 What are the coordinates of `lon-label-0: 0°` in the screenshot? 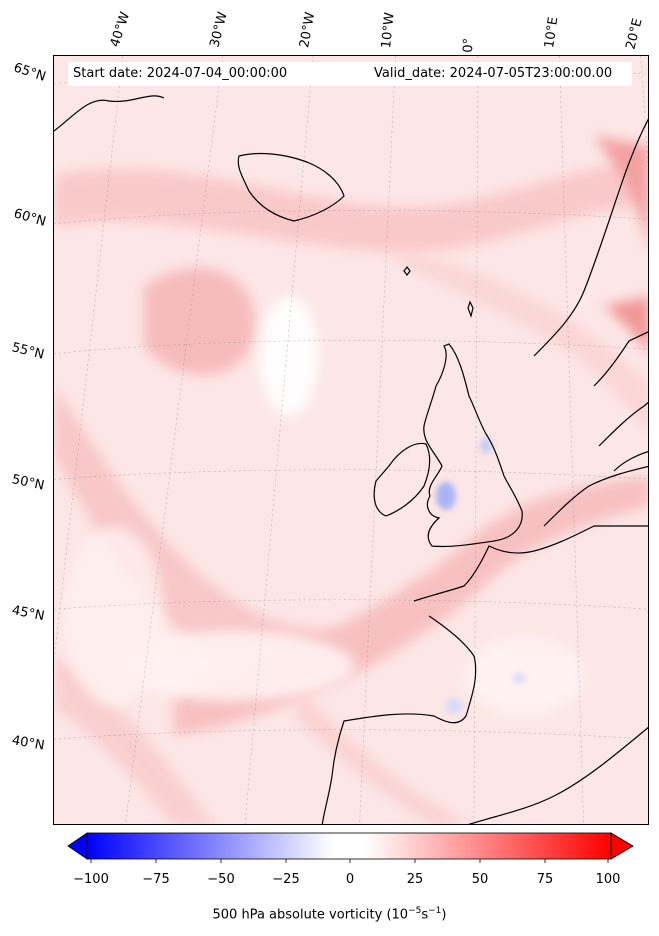 It's located at (469, 45).